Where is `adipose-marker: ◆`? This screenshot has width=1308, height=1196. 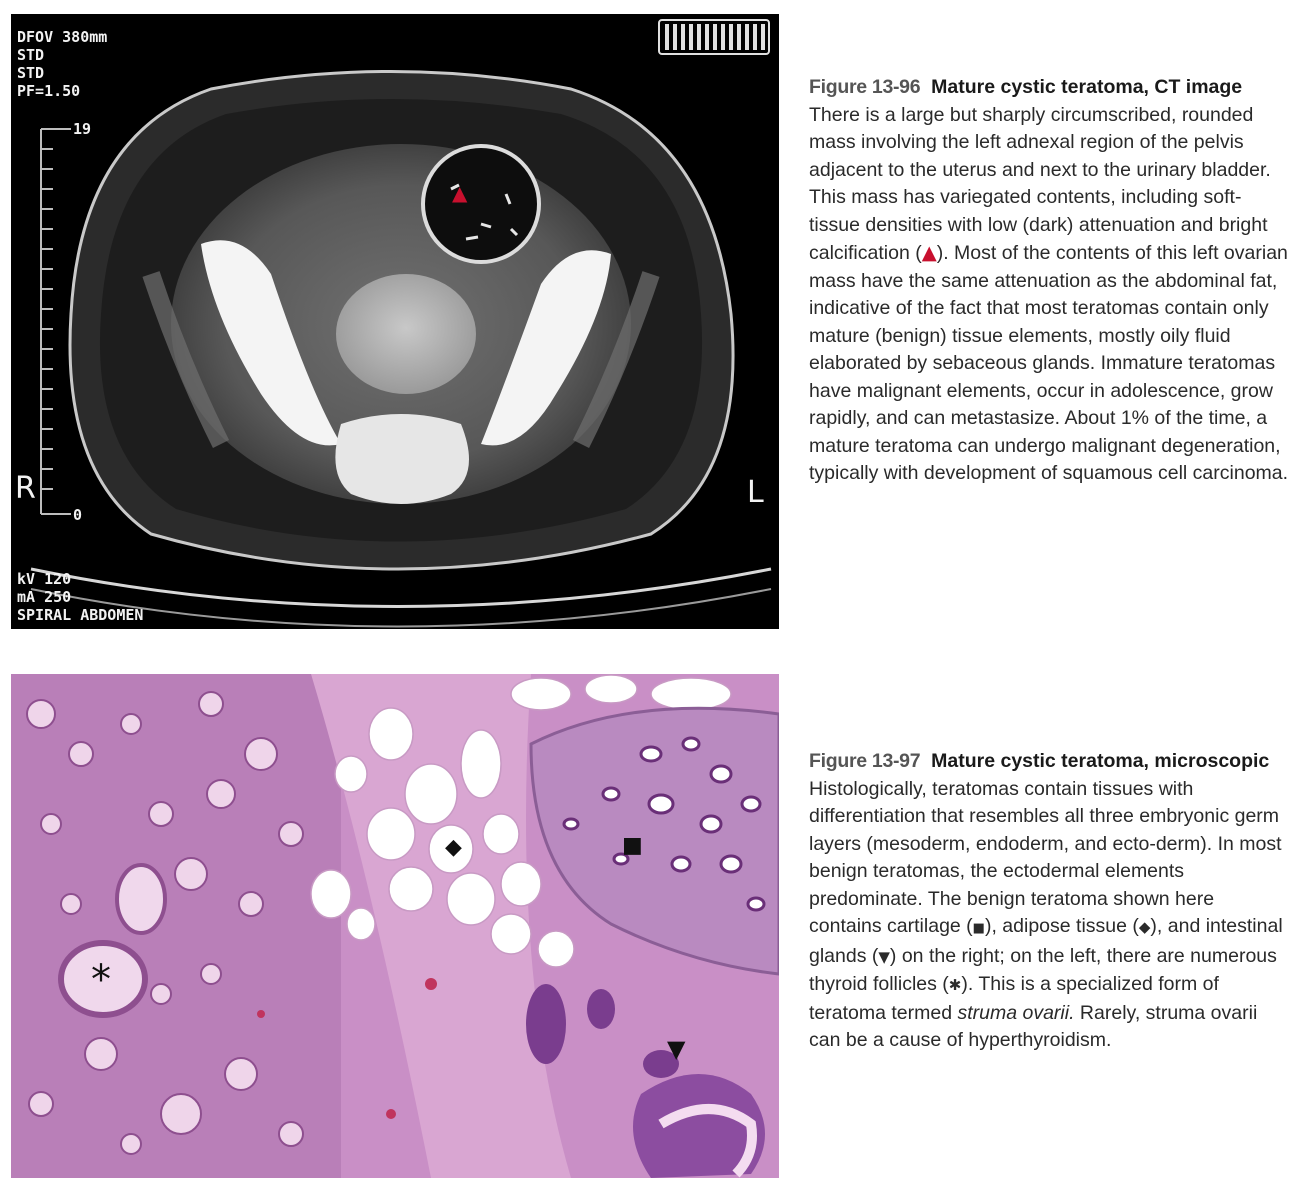 adipose-marker: ◆ is located at coordinates (453, 847).